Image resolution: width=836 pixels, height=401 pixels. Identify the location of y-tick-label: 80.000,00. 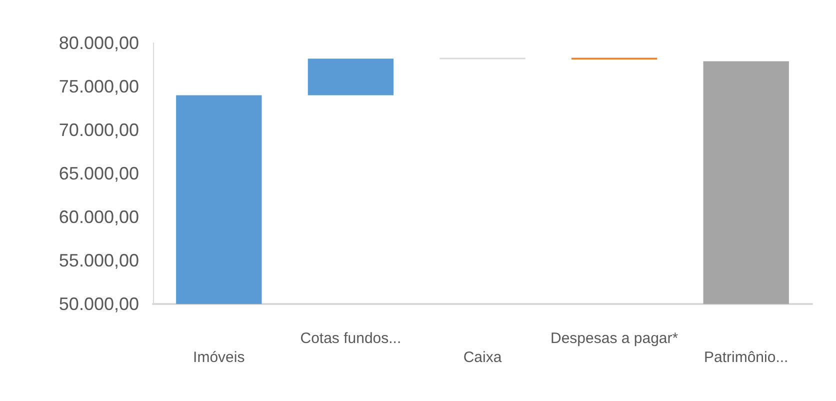
(98, 43).